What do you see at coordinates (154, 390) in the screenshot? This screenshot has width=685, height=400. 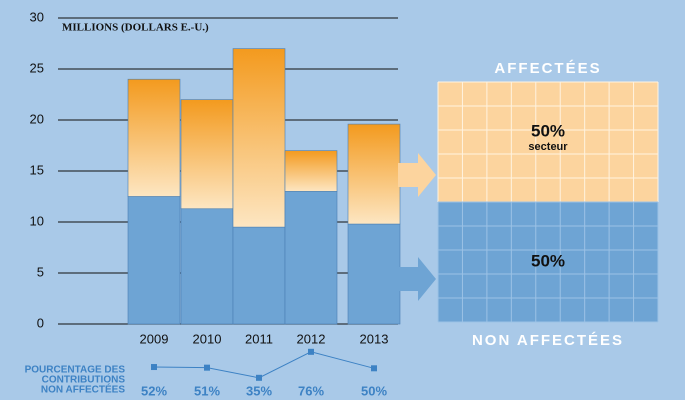 I see `percent-label: 52%` at bounding box center [154, 390].